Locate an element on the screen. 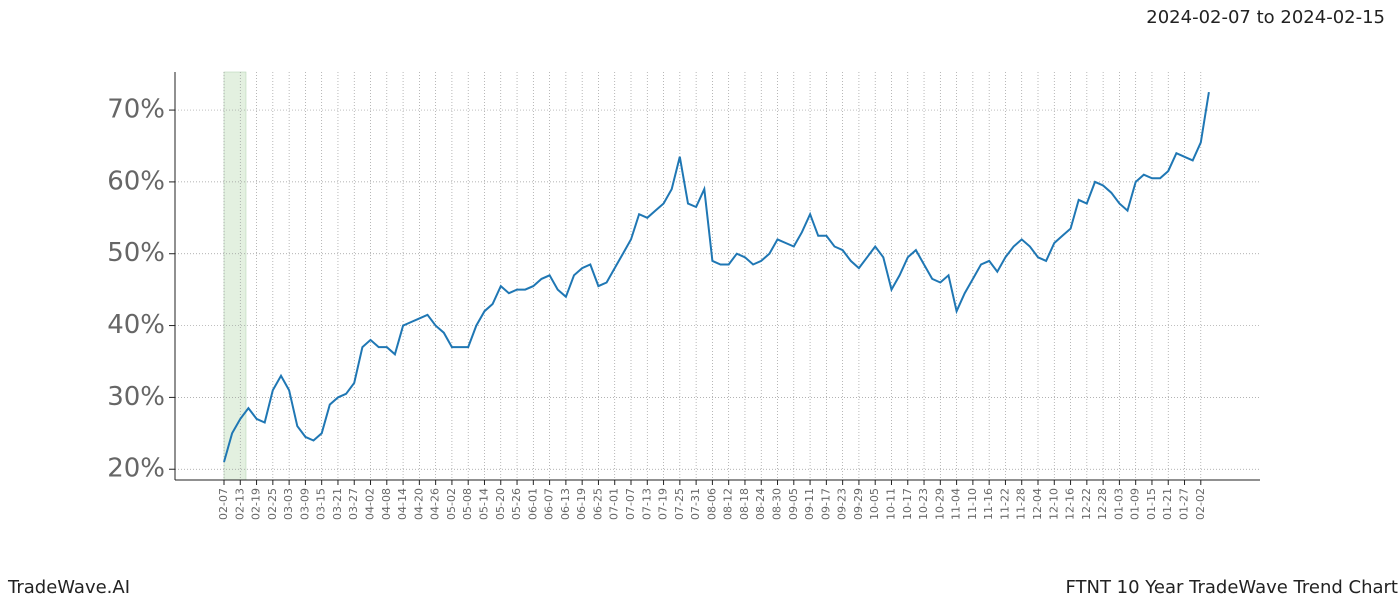 This screenshot has height=604, width=1400. y-tick-label: 50% is located at coordinates (136, 253).